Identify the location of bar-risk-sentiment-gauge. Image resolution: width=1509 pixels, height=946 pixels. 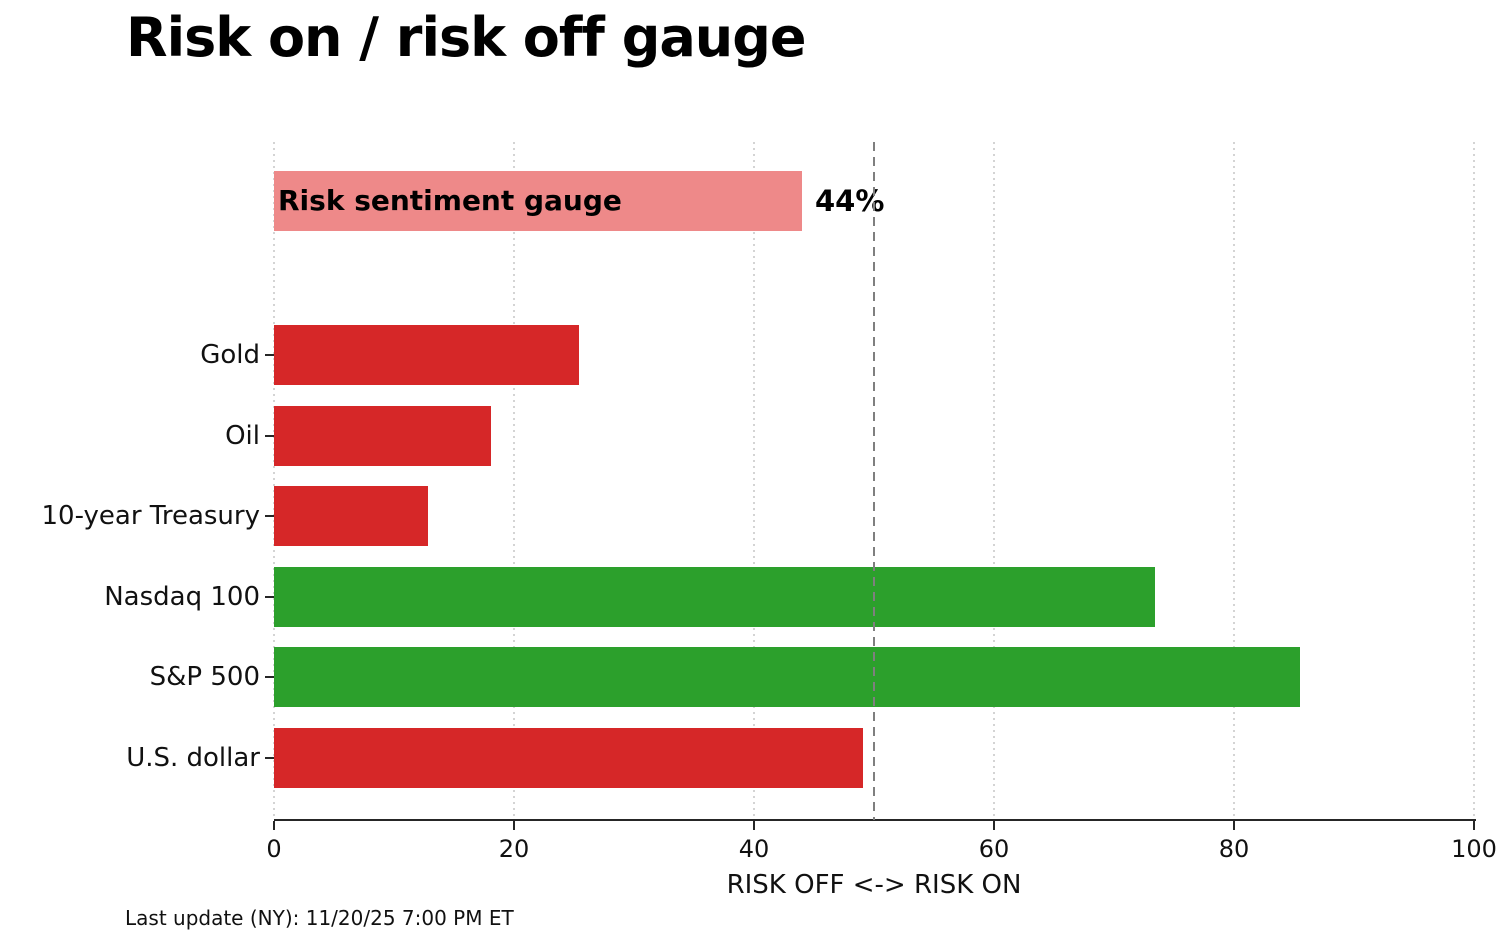
(538, 201).